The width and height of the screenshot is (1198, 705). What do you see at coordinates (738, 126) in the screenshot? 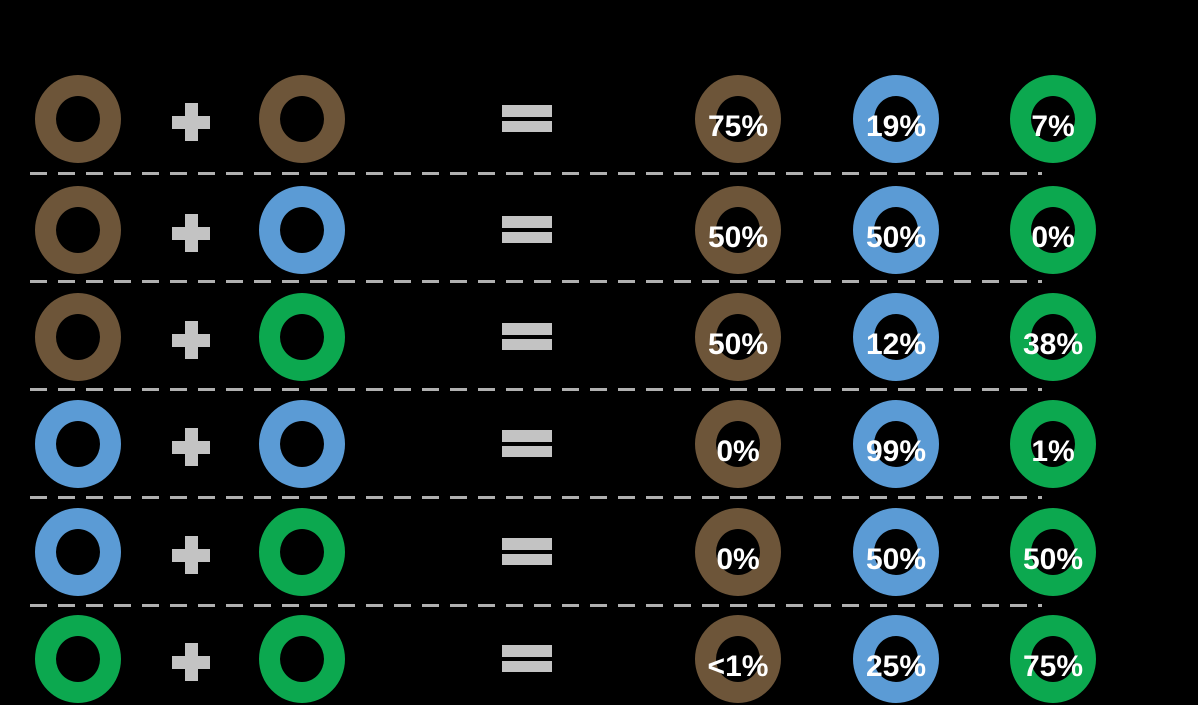
I see `percent-label-brown: 75%` at bounding box center [738, 126].